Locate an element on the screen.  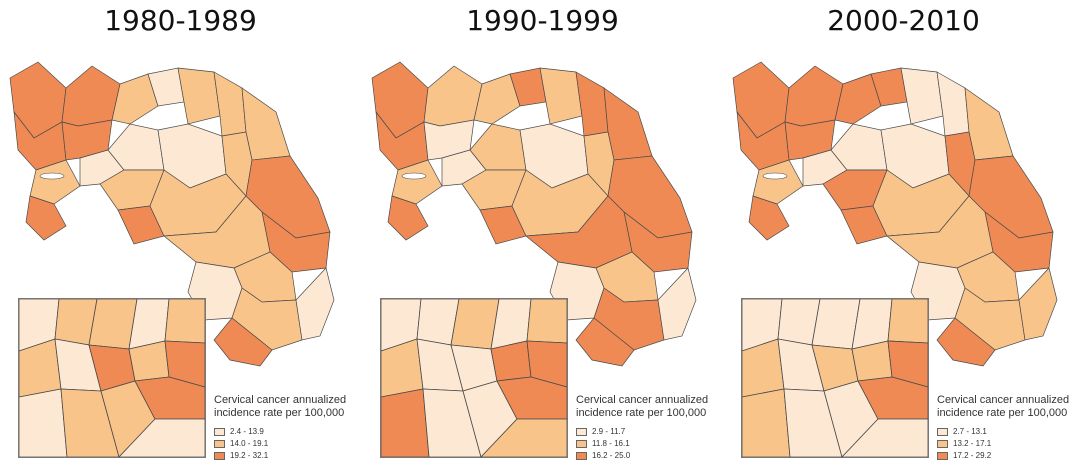
panel-title: 1980-1989 is located at coordinates (180, 20).